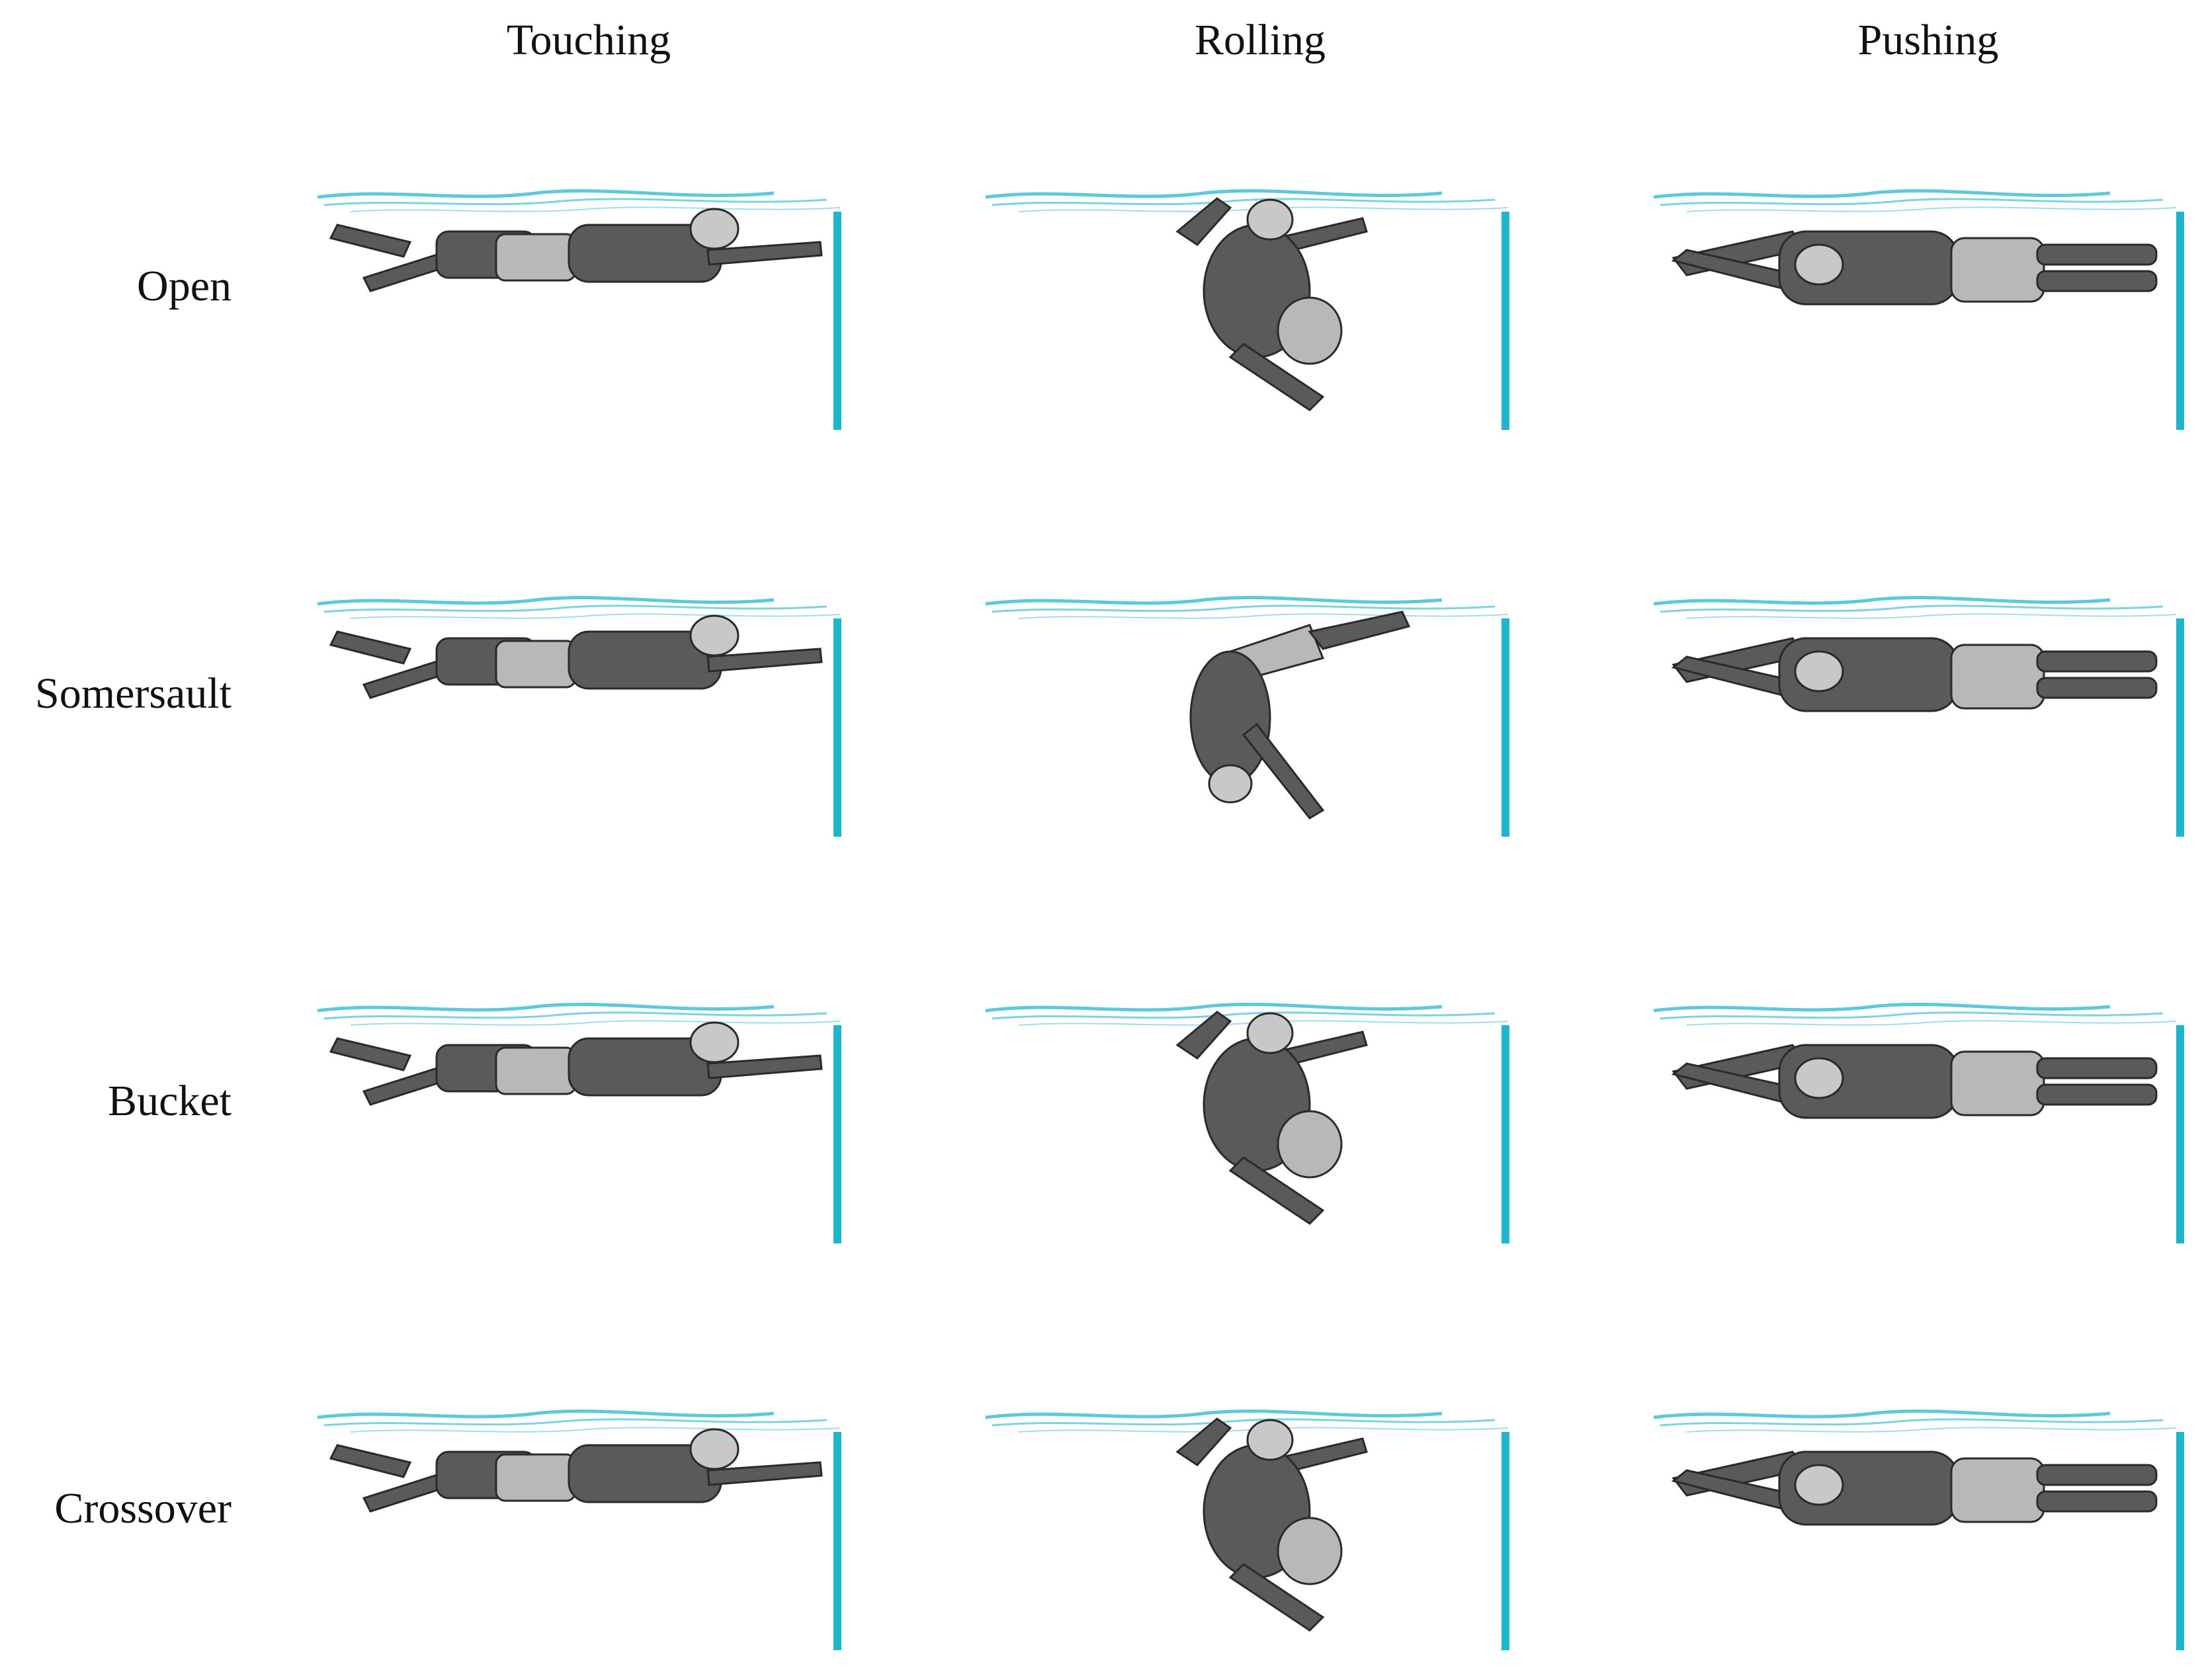 This screenshot has height=1680, width=2200. Describe the element at coordinates (1260, 40) in the screenshot. I see `column-header-rolling: Rolling` at that location.